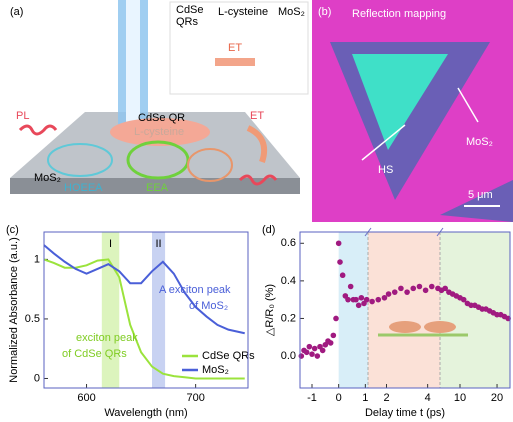  What do you see at coordinates (288, 318) in the screenshot?
I see `y-tick-label: 0.2` at bounding box center [288, 318].